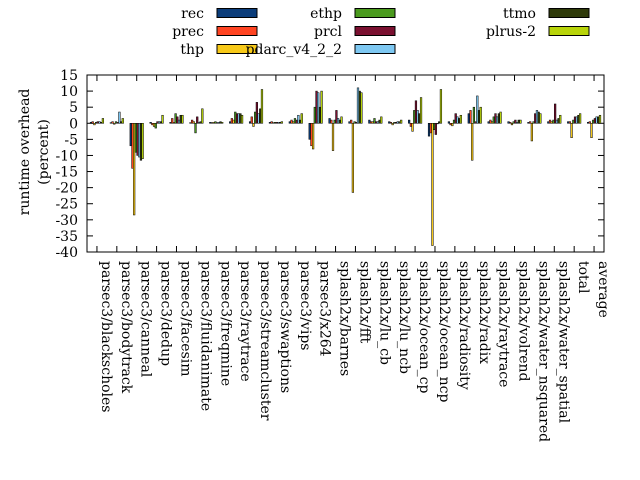 The width and height of the screenshot is (640, 480). Describe the element at coordinates (73, 124) in the screenshot. I see `y-tick-label-3: 0` at that location.